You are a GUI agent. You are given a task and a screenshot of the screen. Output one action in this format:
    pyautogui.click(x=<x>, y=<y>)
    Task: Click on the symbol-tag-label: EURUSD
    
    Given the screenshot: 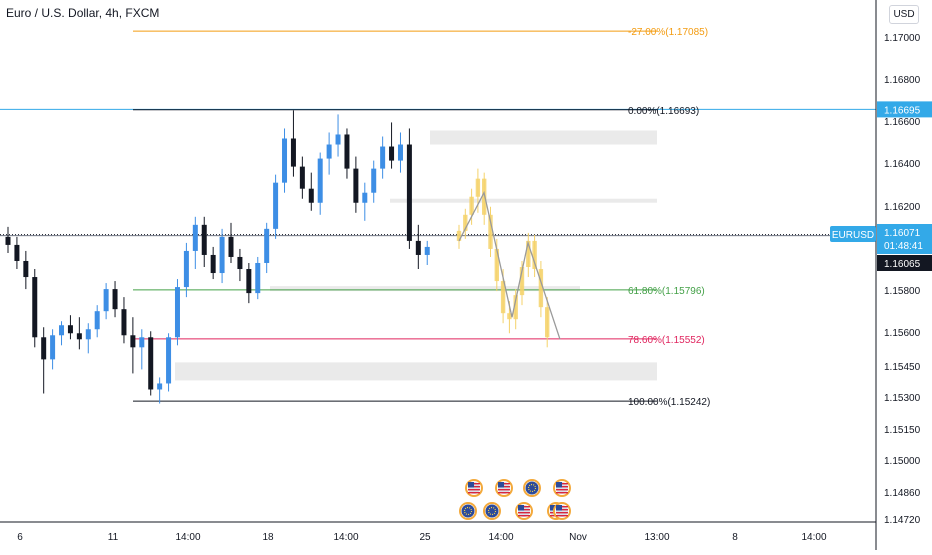 What is the action you would take?
    pyautogui.click(x=853, y=235)
    